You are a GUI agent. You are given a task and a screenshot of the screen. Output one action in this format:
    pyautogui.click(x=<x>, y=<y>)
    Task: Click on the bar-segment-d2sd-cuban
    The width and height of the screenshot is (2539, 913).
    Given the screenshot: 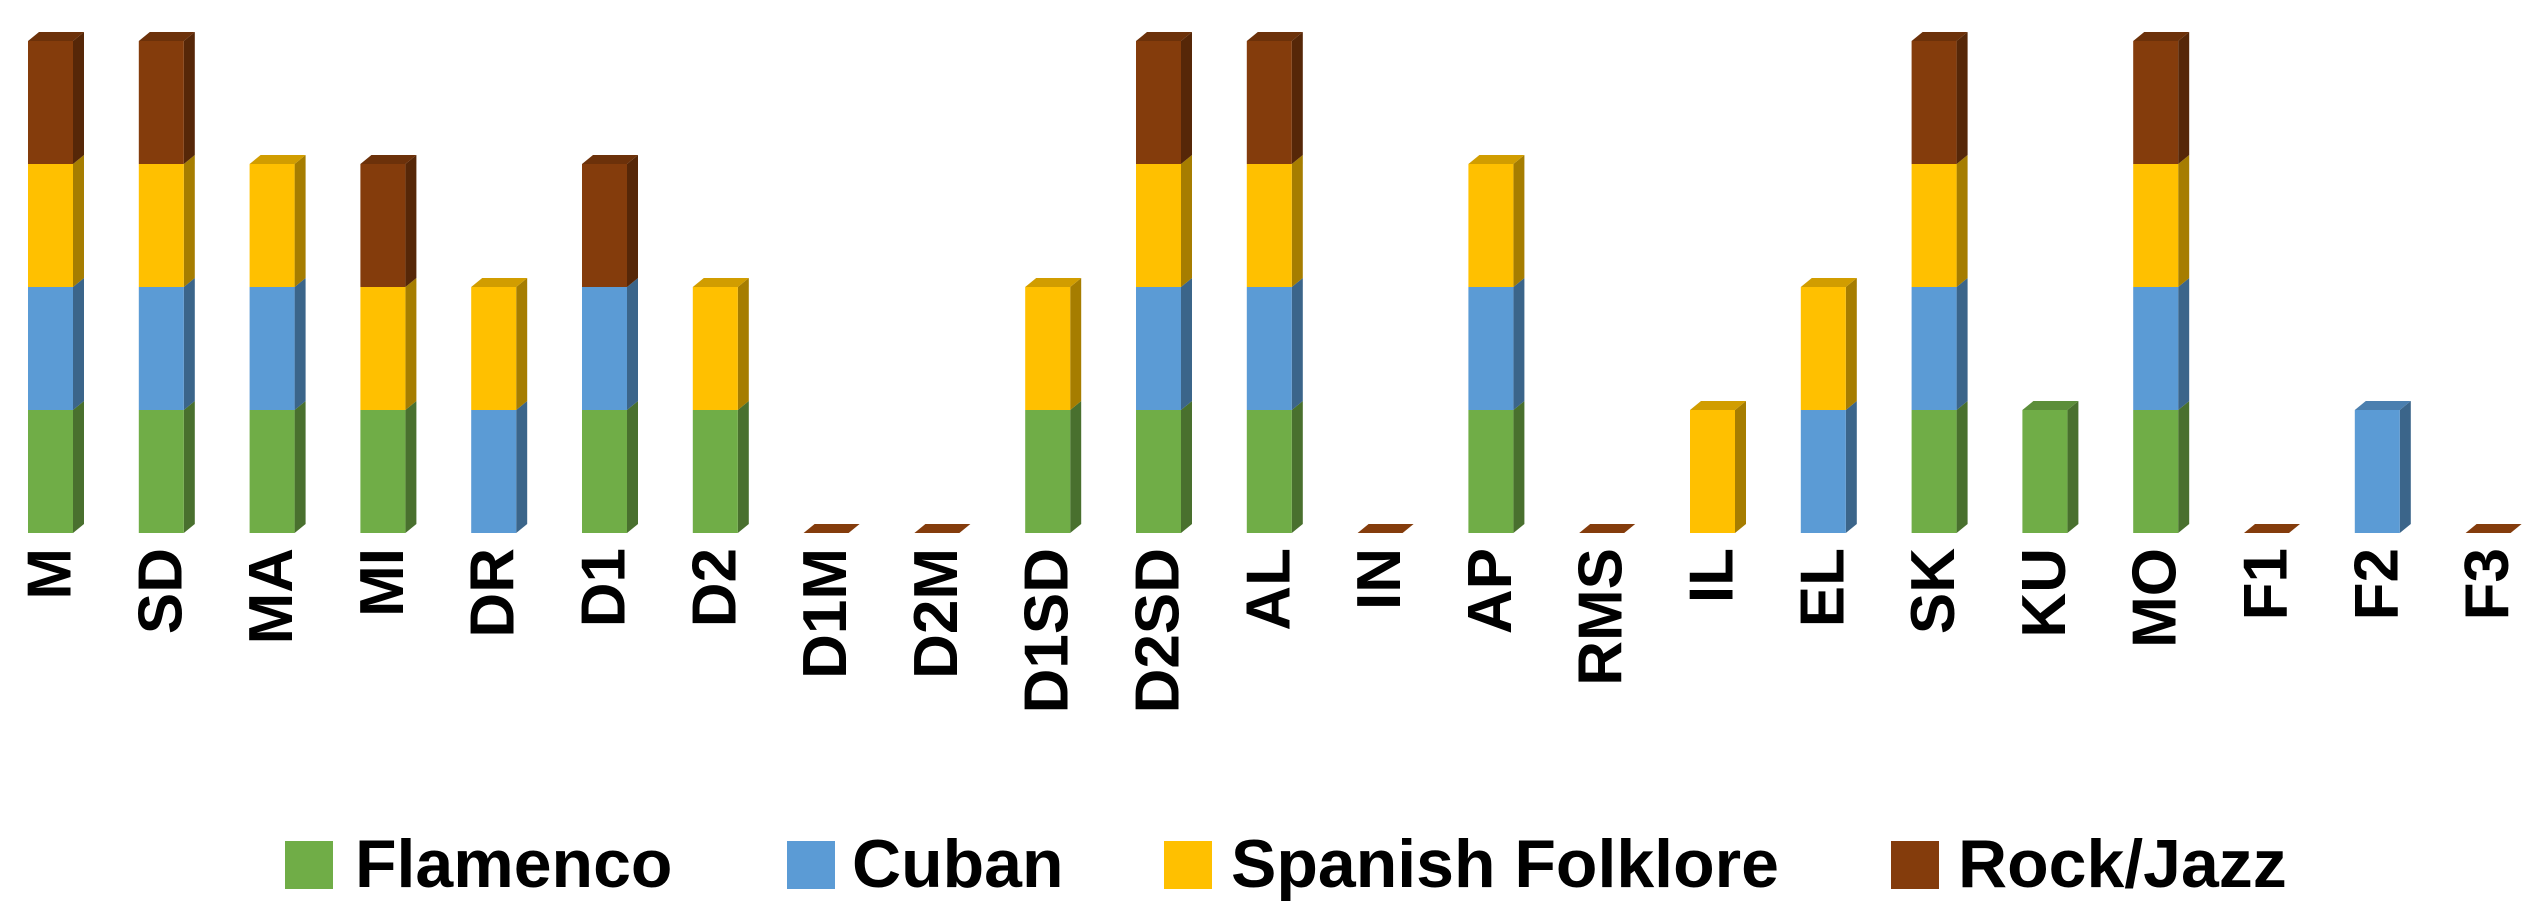 What is the action you would take?
    pyautogui.click(x=1164, y=344)
    